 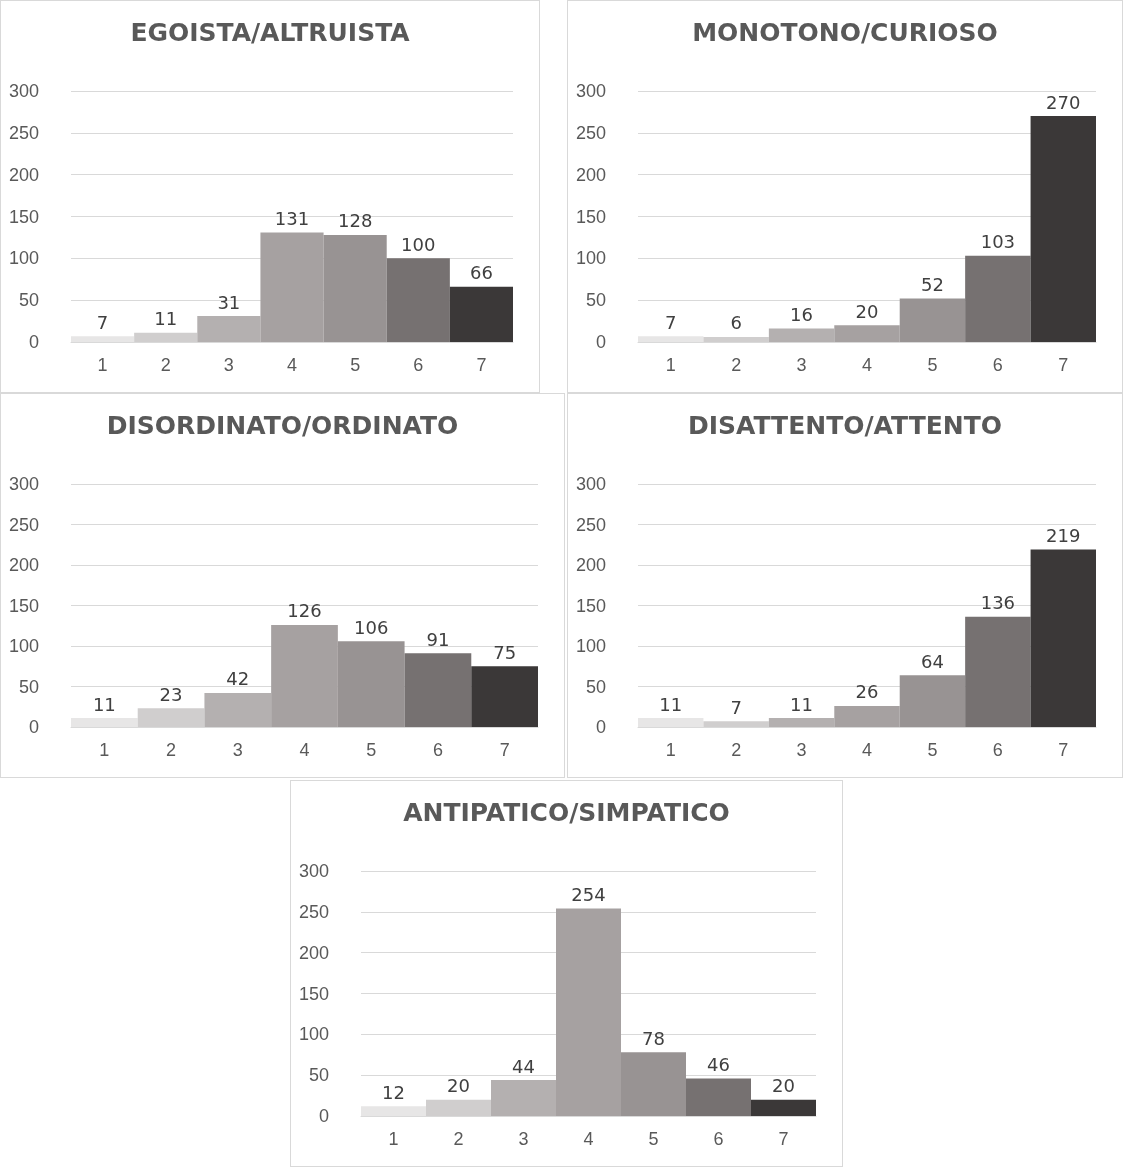 What do you see at coordinates (566, 812) in the screenshot?
I see `chart-title: ANTIPATICO/SIMPATICO` at bounding box center [566, 812].